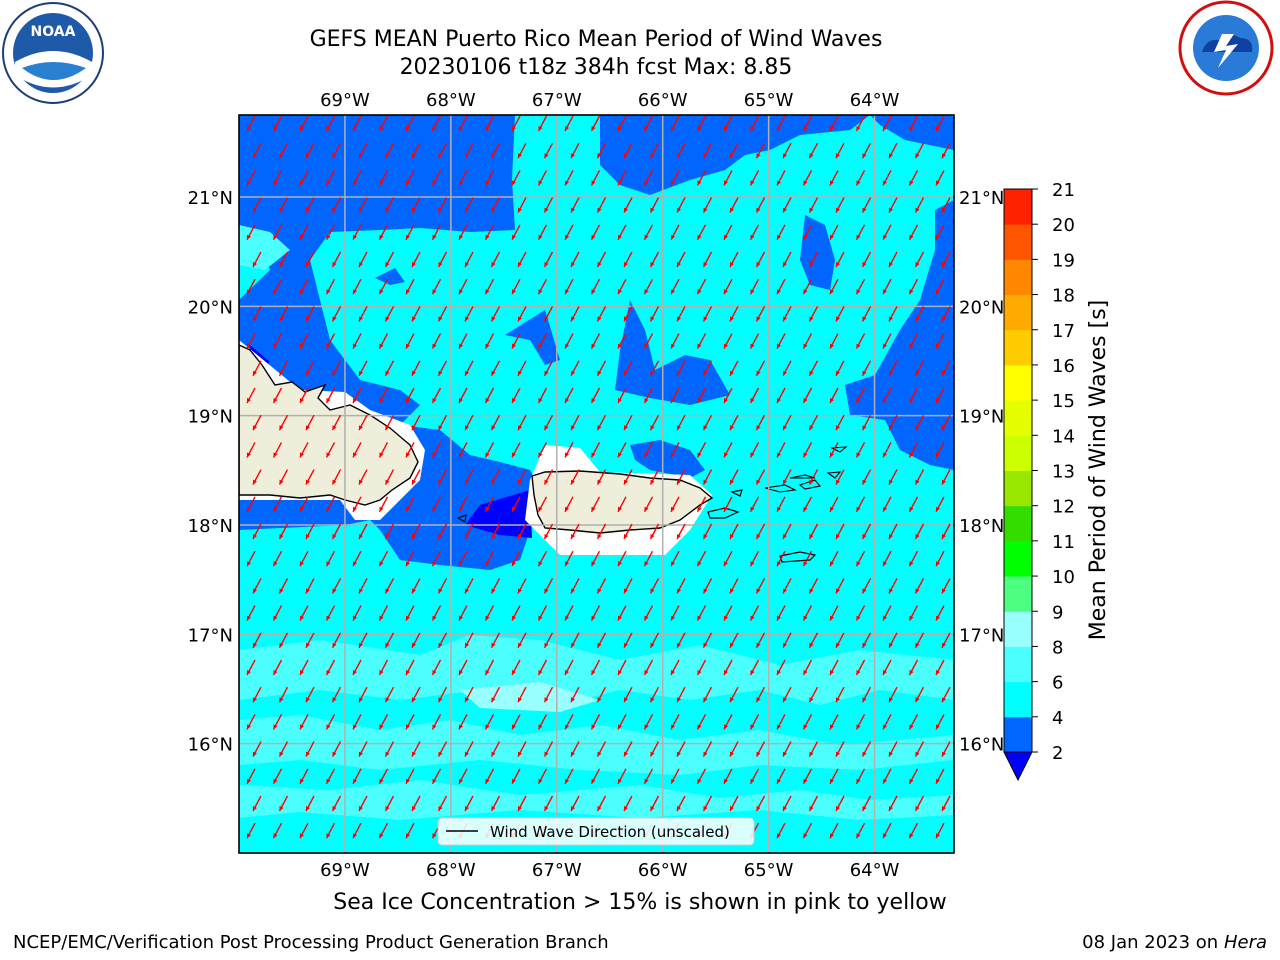 The width and height of the screenshot is (1280, 960). What do you see at coordinates (1057, 718) in the screenshot?
I see `colorbar-tick-label: 4` at bounding box center [1057, 718].